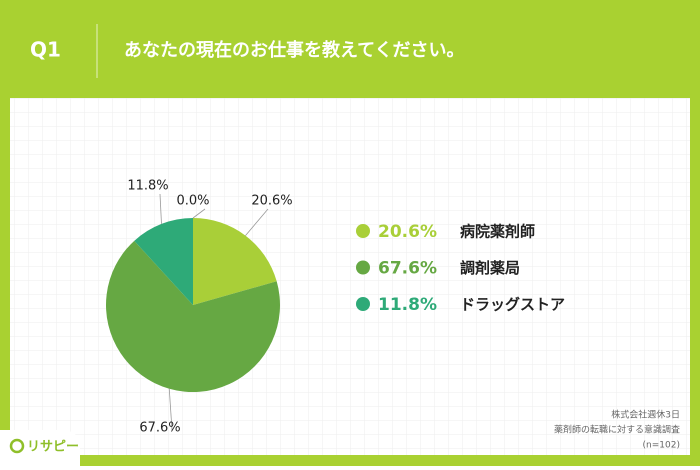  What do you see at coordinates (294, 50) in the screenshot?
I see `question-text: あなたの現在のお仕事を教えてください。` at bounding box center [294, 50].